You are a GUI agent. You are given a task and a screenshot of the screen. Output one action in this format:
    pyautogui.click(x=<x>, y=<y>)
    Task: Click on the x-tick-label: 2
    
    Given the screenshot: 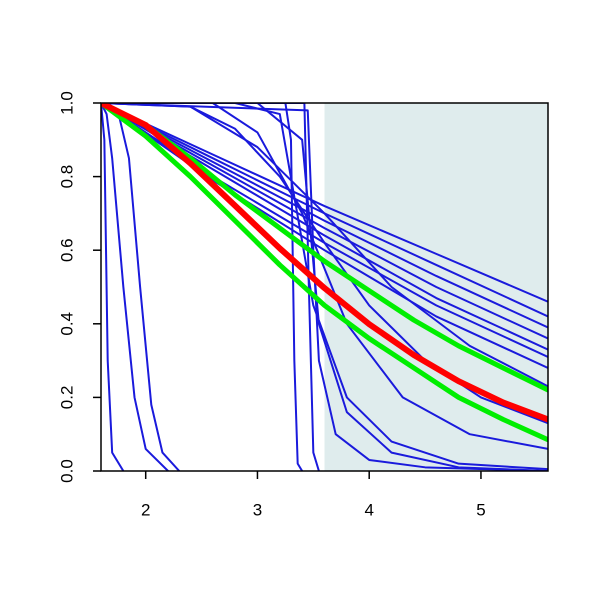 What is the action you would take?
    pyautogui.click(x=145, y=509)
    